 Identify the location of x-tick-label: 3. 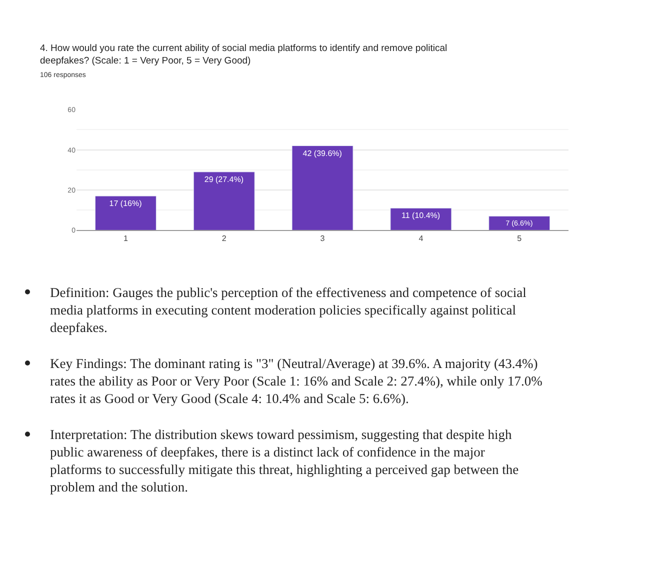
(323, 238).